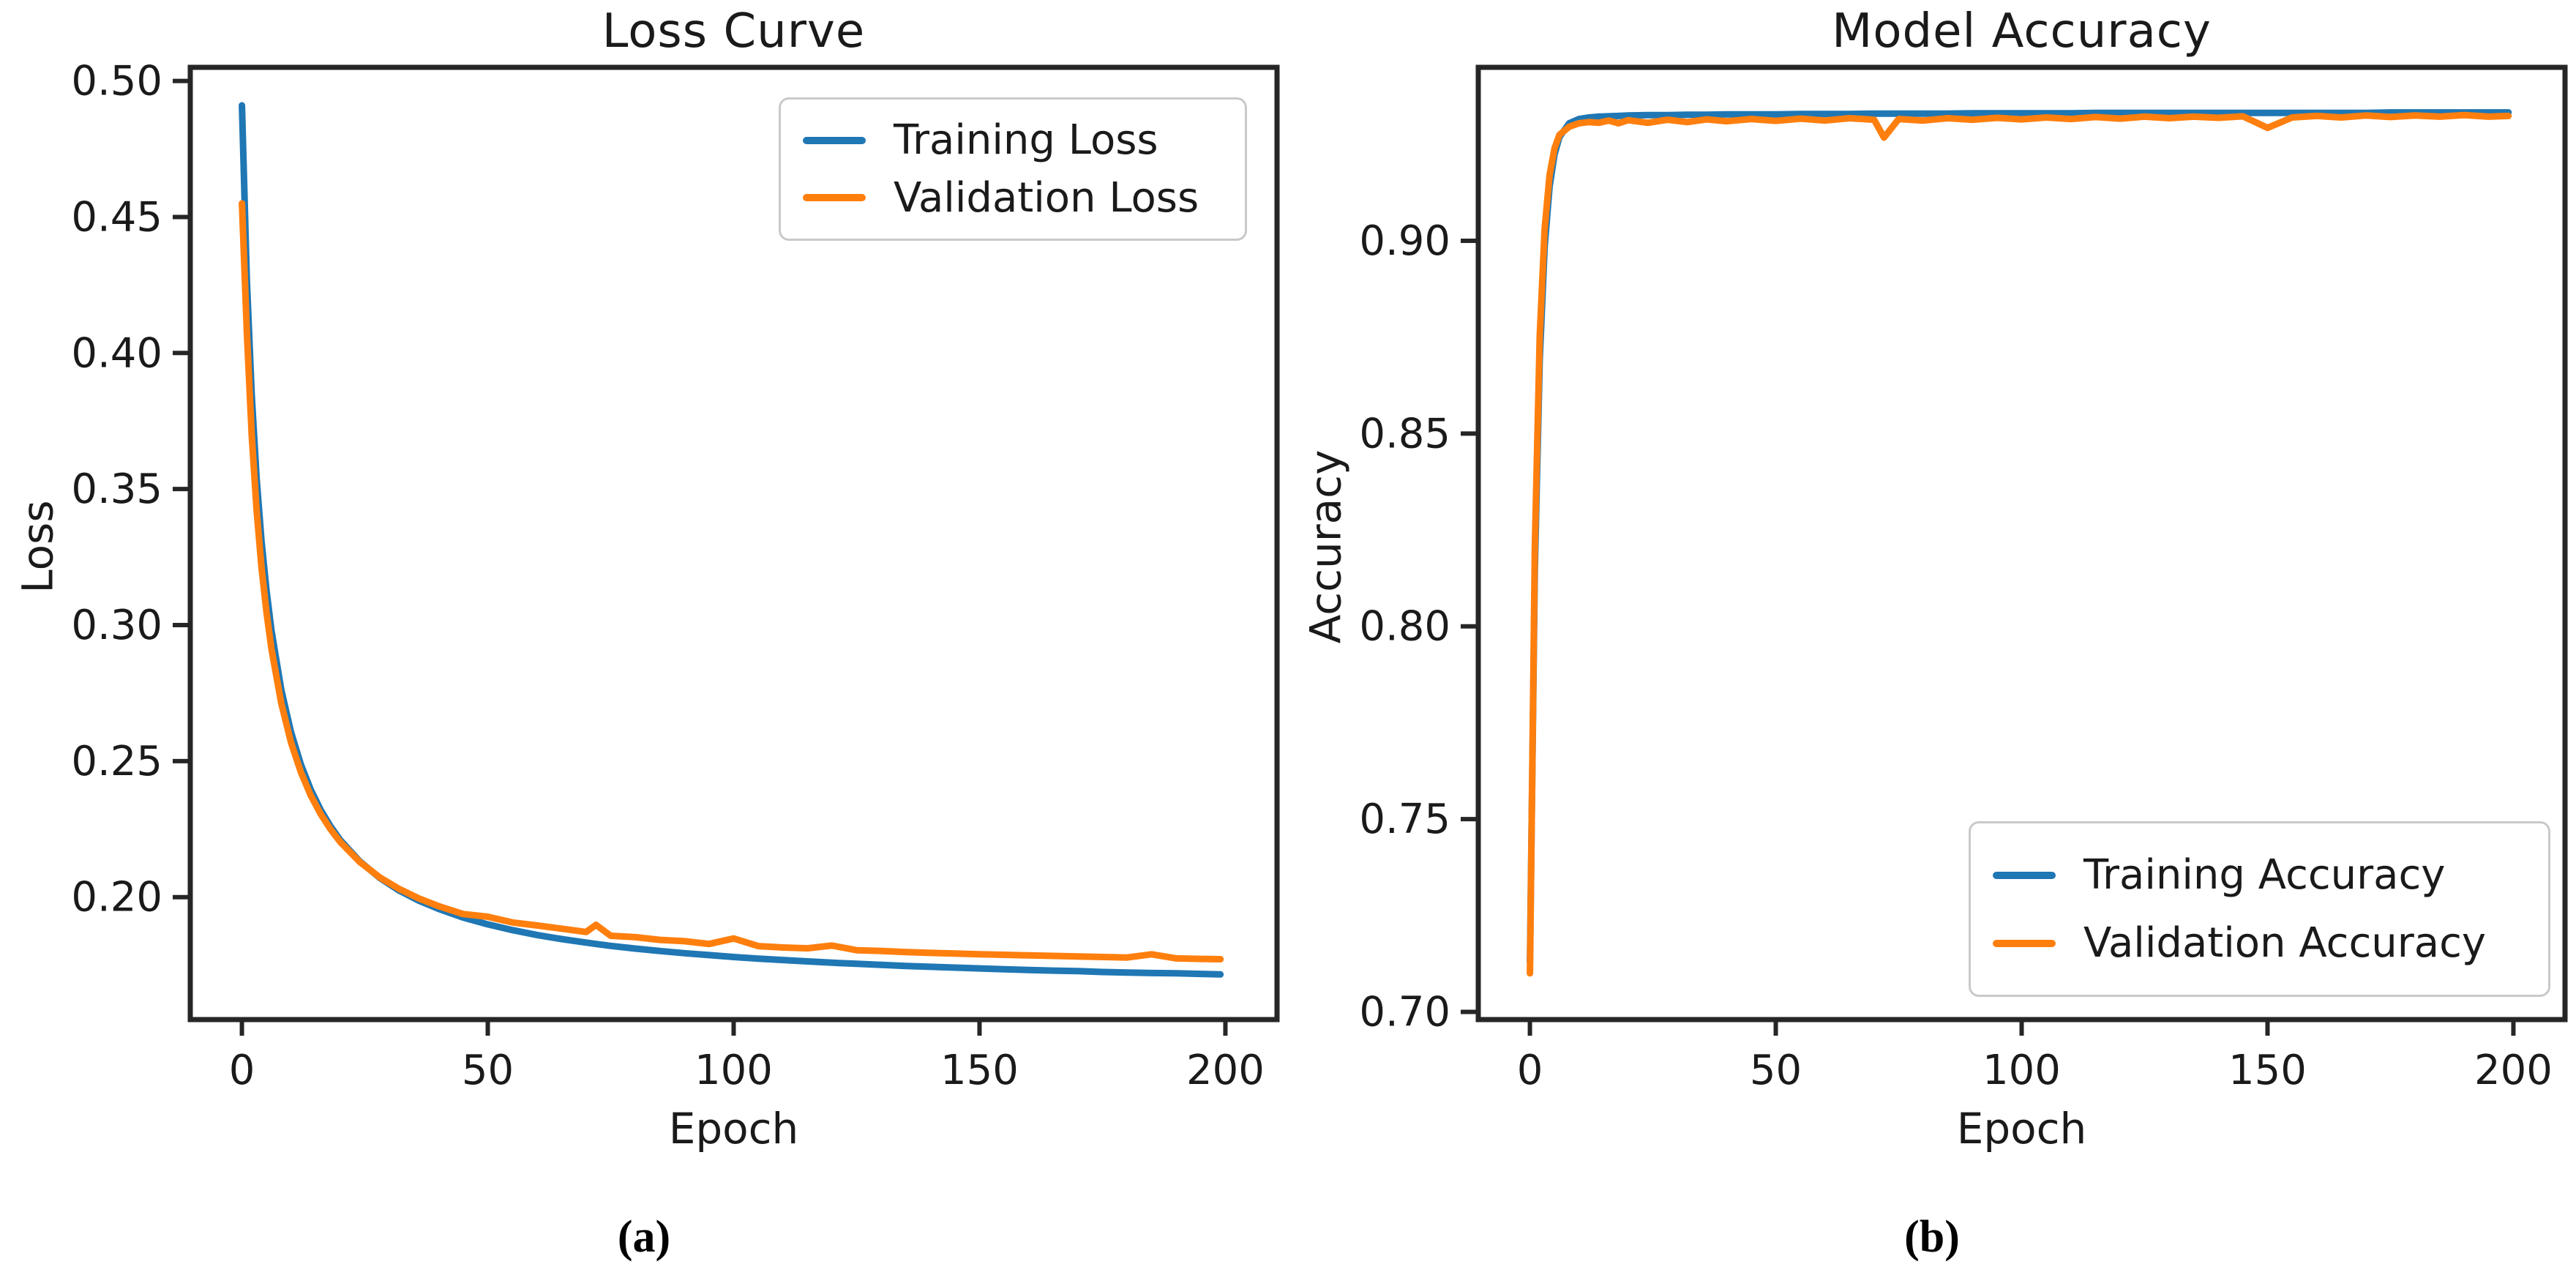  What do you see at coordinates (2024, 943) in the screenshot?
I see `validation-accuracy-line-swatch` at bounding box center [2024, 943].